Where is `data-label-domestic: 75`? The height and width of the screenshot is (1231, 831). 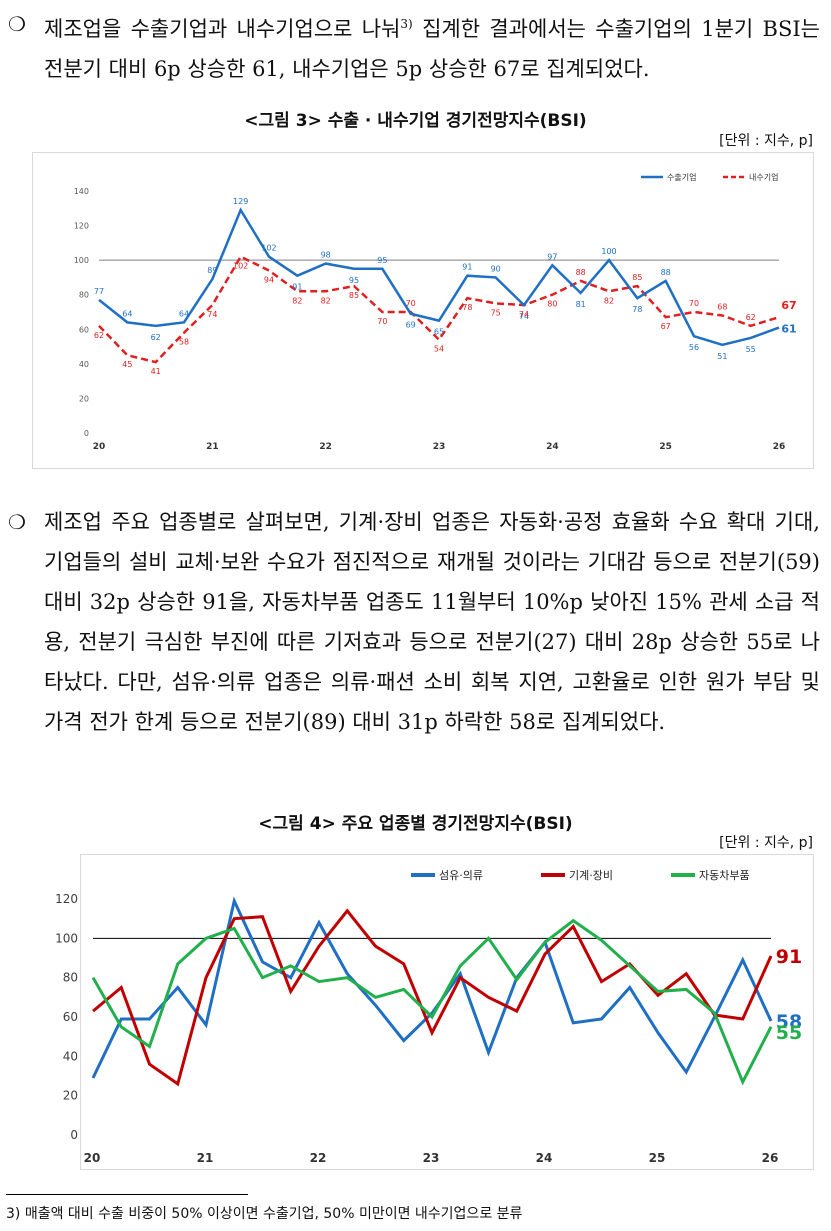 data-label-domestic: 75 is located at coordinates (496, 312).